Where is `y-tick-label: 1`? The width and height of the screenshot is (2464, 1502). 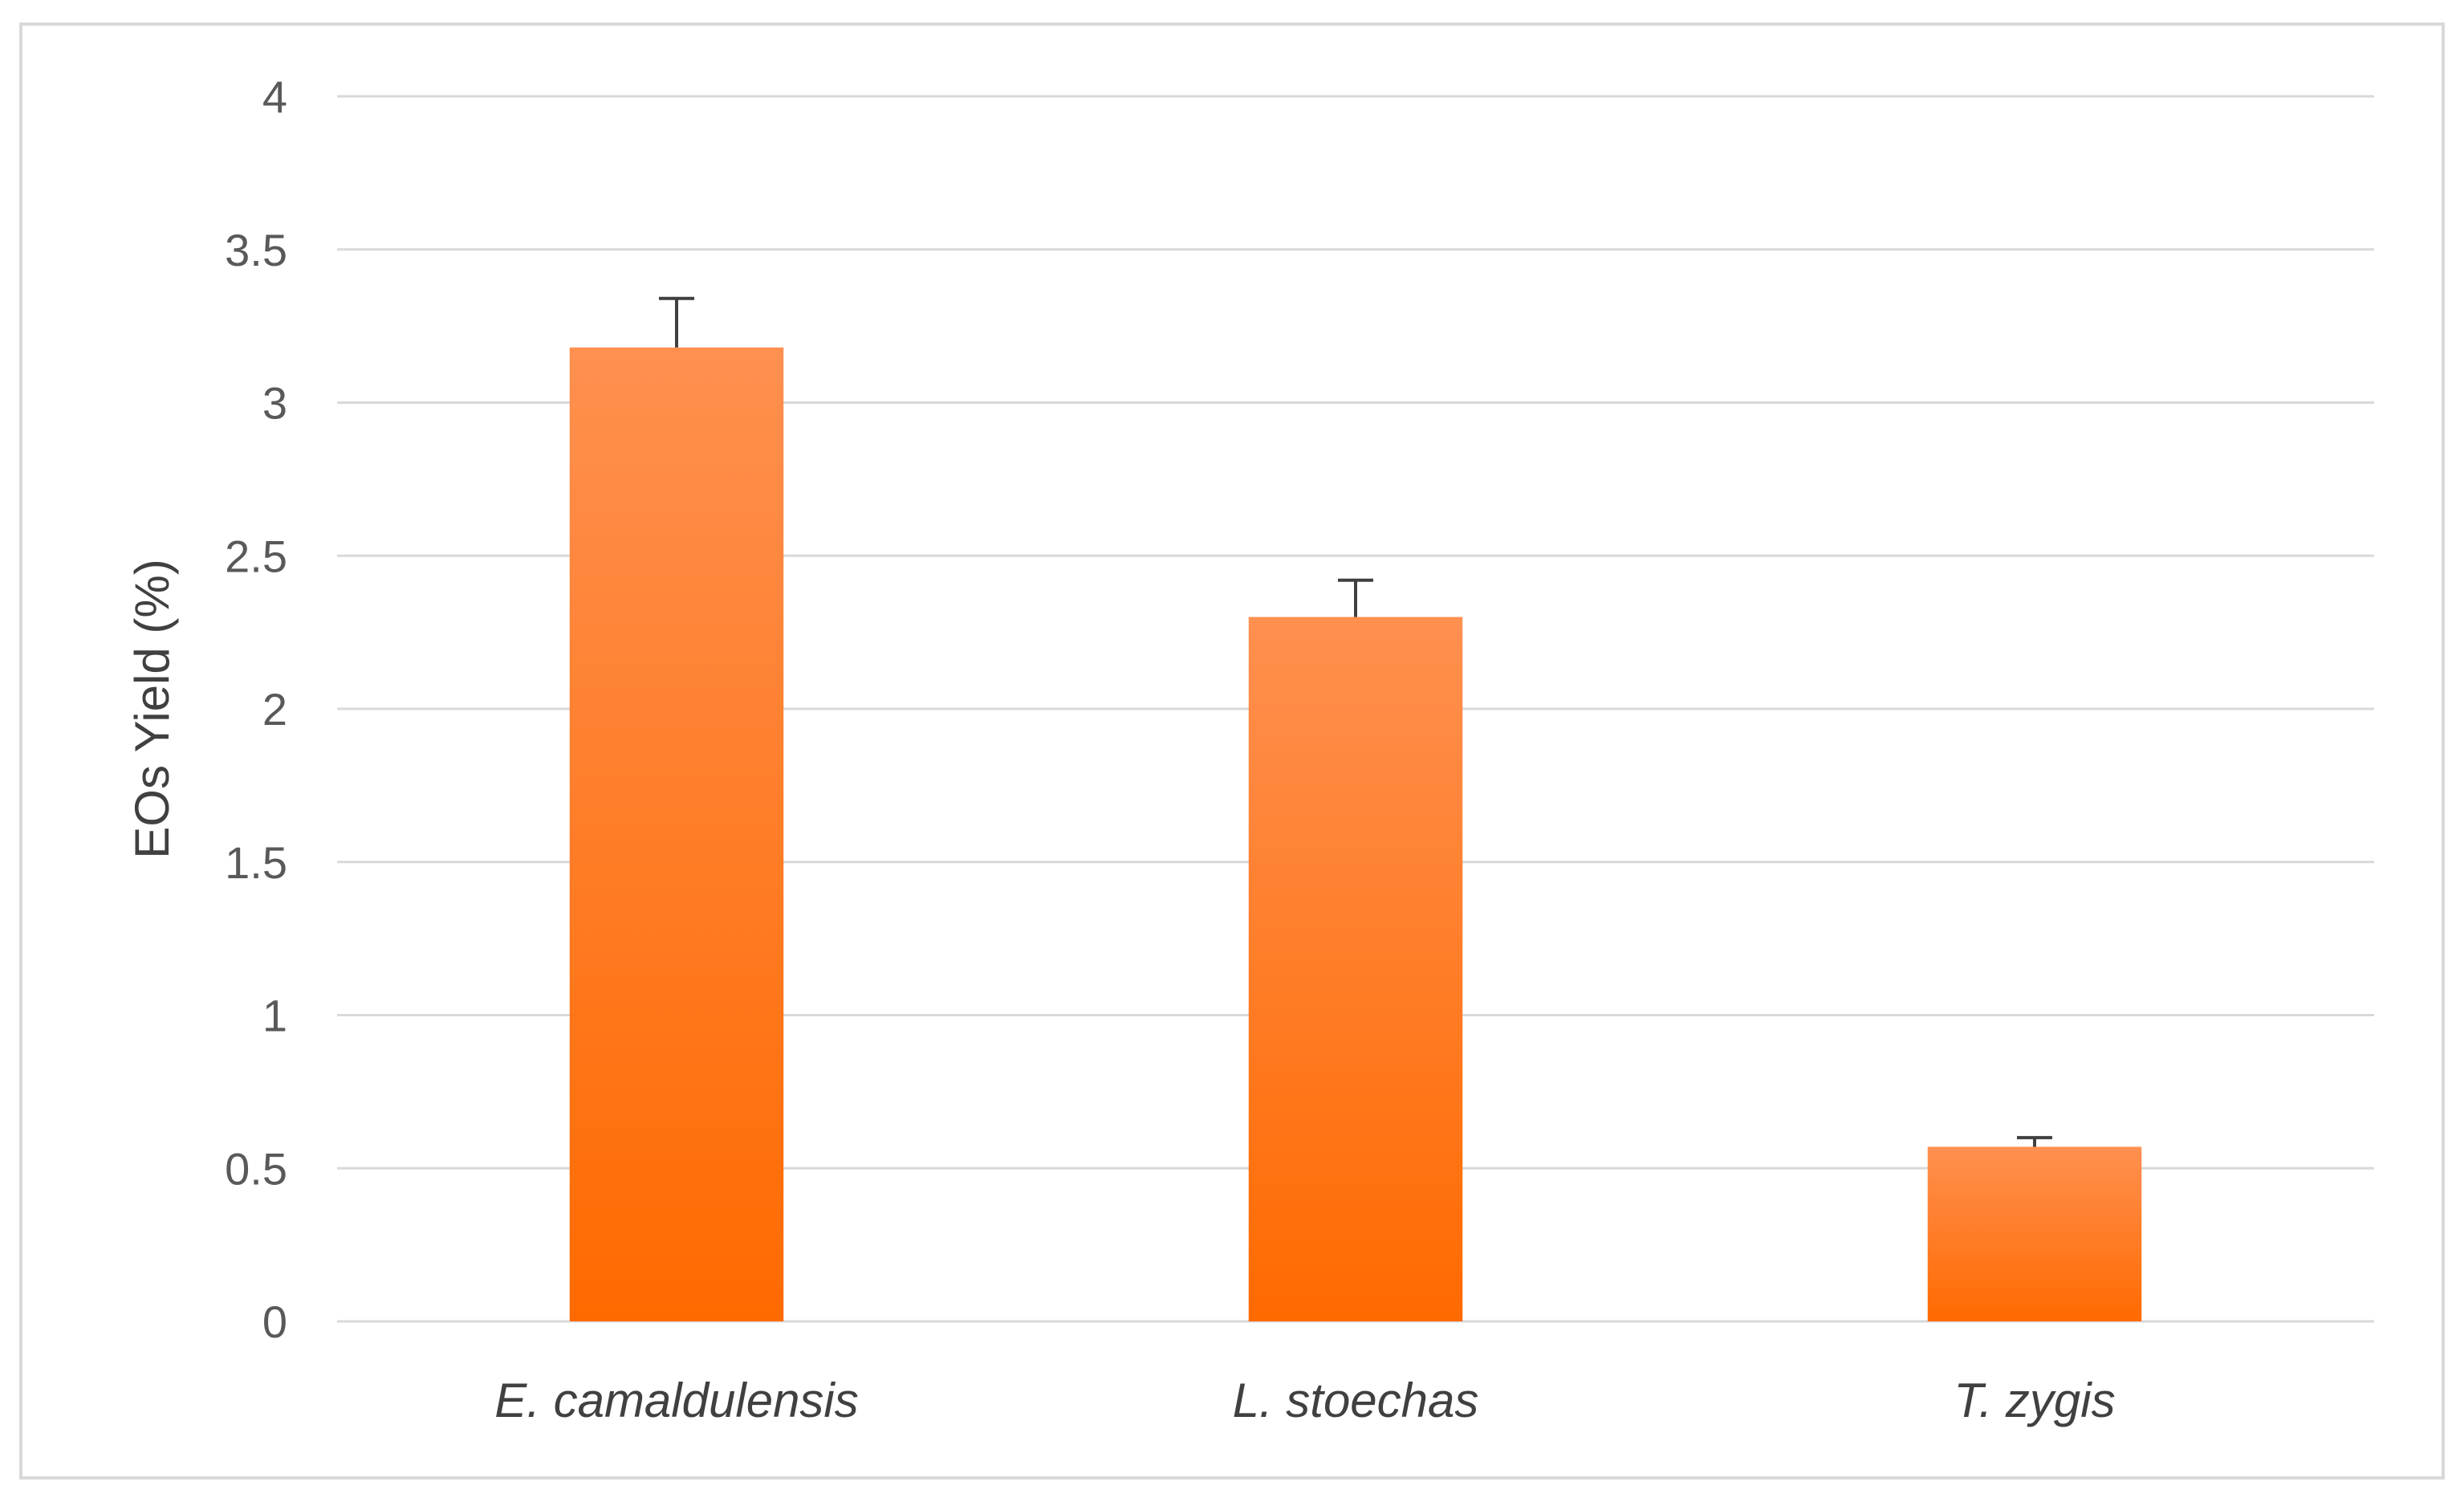 y-tick-label: 1 is located at coordinates (274, 1016).